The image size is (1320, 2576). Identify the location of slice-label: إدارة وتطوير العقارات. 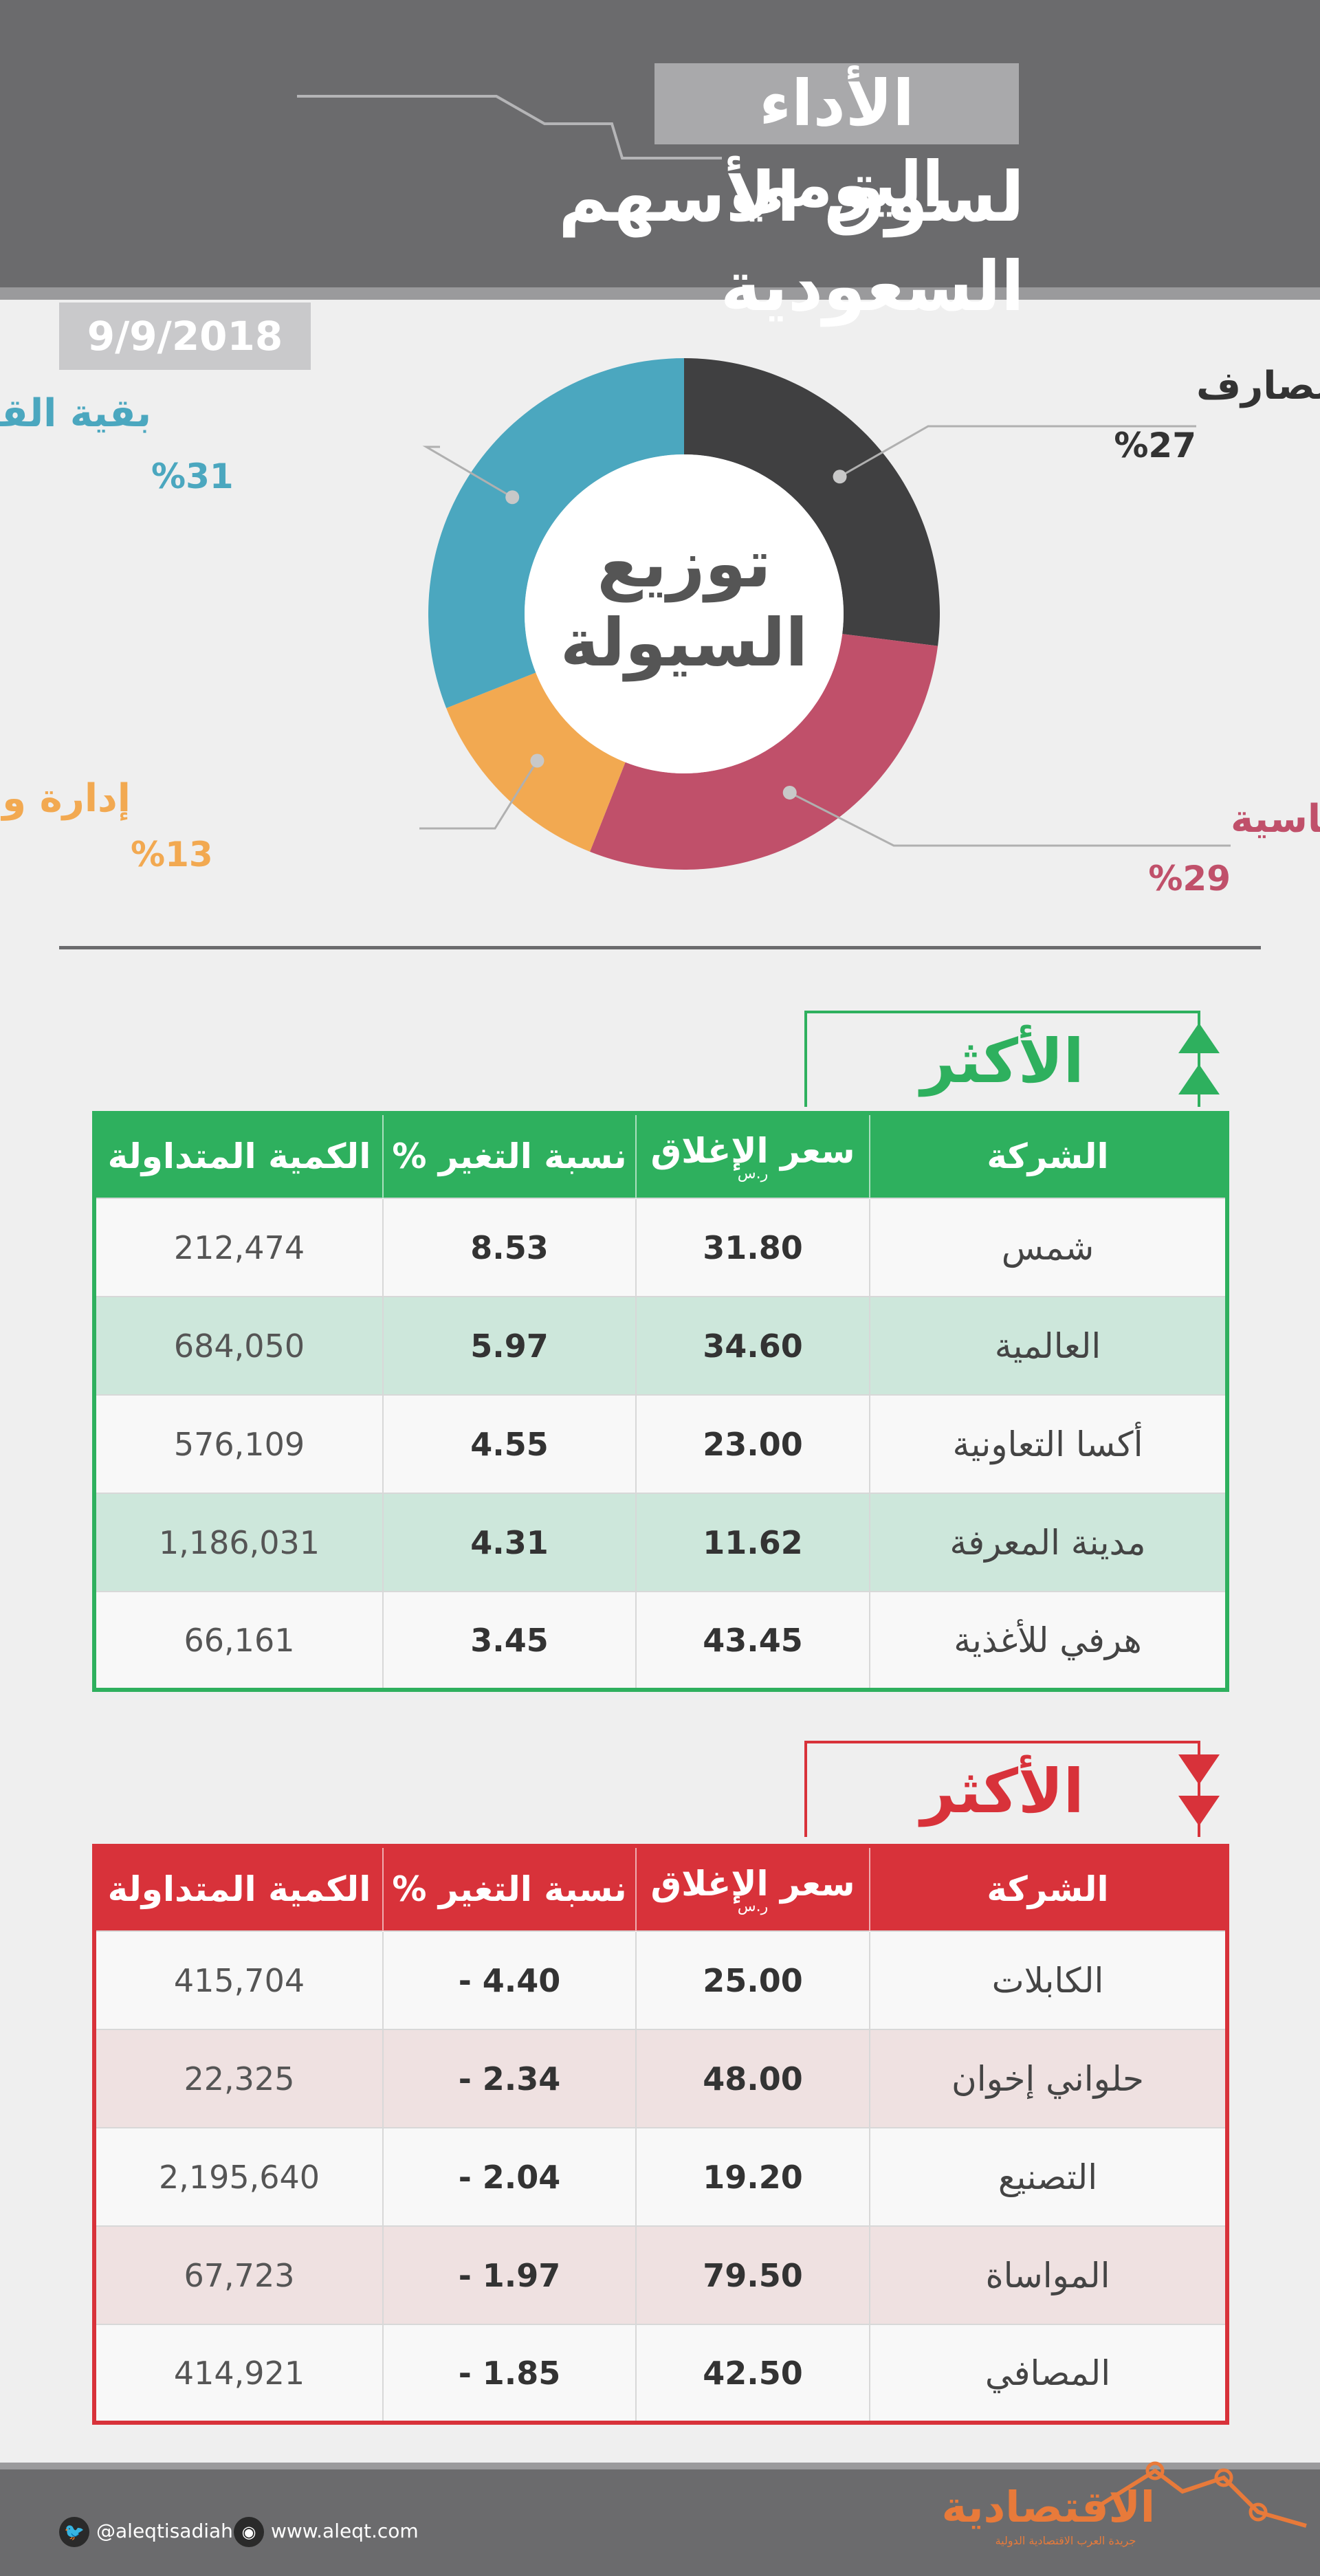
(65, 798).